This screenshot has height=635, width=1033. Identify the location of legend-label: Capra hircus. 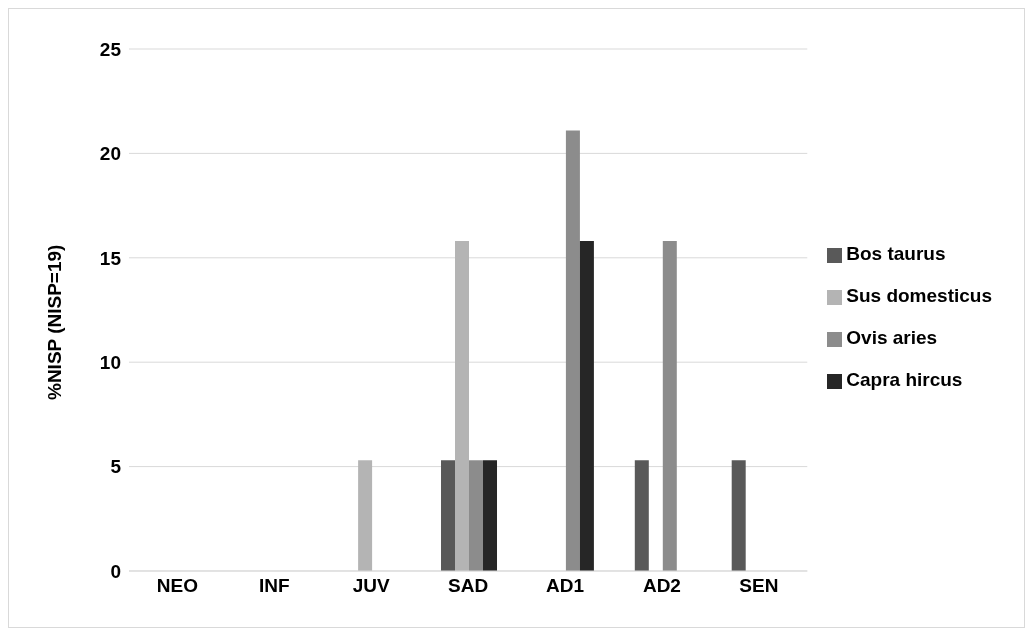
(904, 379).